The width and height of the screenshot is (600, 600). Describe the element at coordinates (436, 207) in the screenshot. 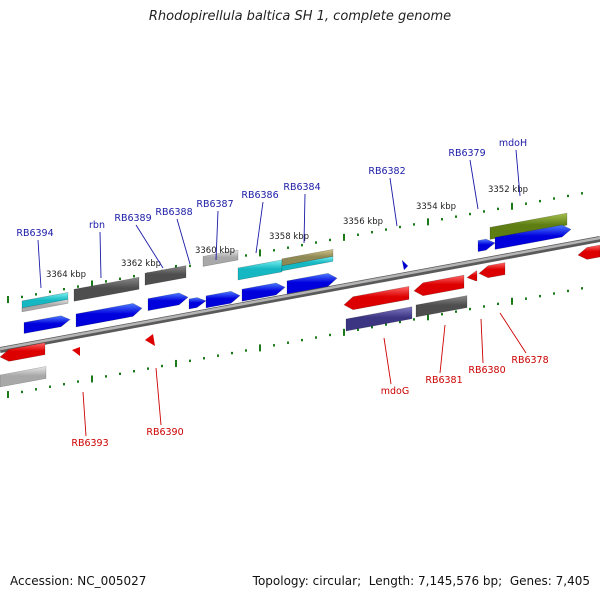

I see `scale-label: 3354 kbp` at that location.